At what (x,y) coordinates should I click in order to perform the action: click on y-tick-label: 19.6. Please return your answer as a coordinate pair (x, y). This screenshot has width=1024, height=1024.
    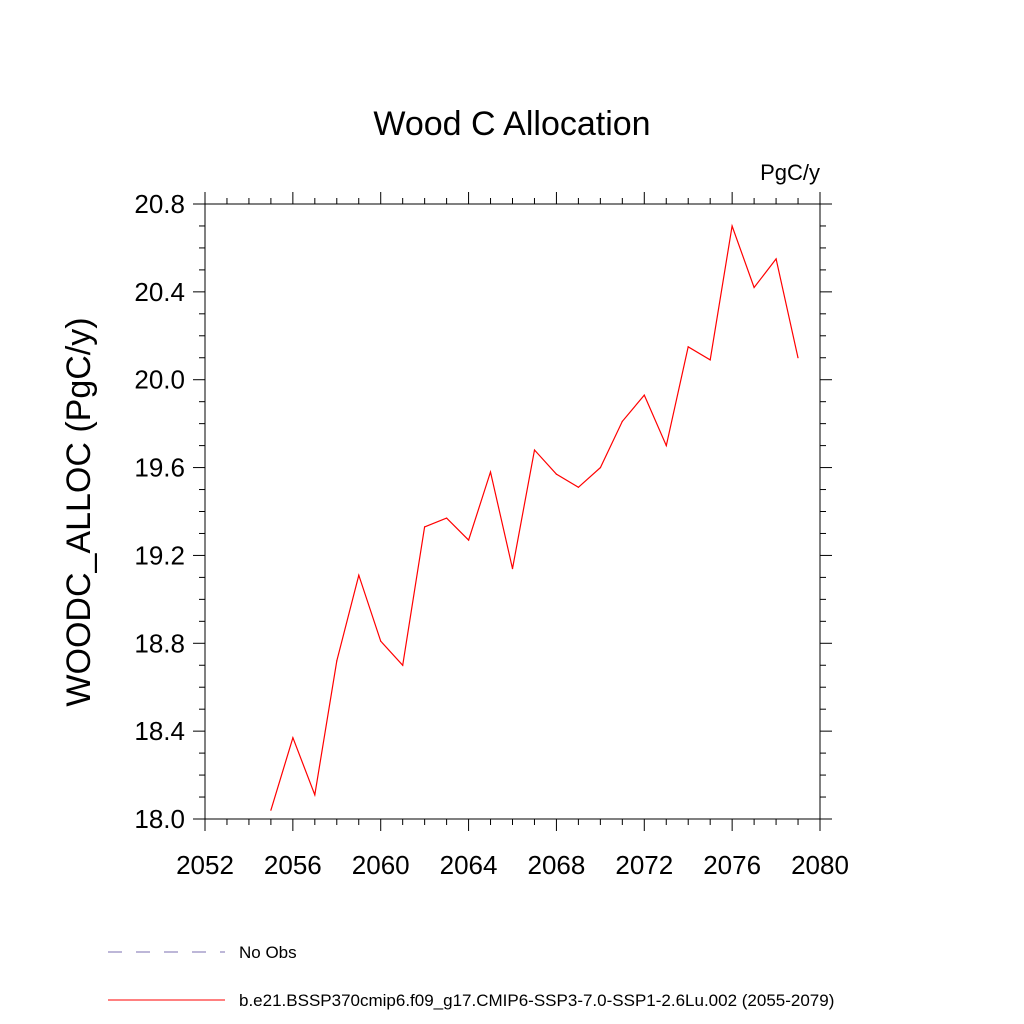
    Looking at the image, I should click on (159, 468).